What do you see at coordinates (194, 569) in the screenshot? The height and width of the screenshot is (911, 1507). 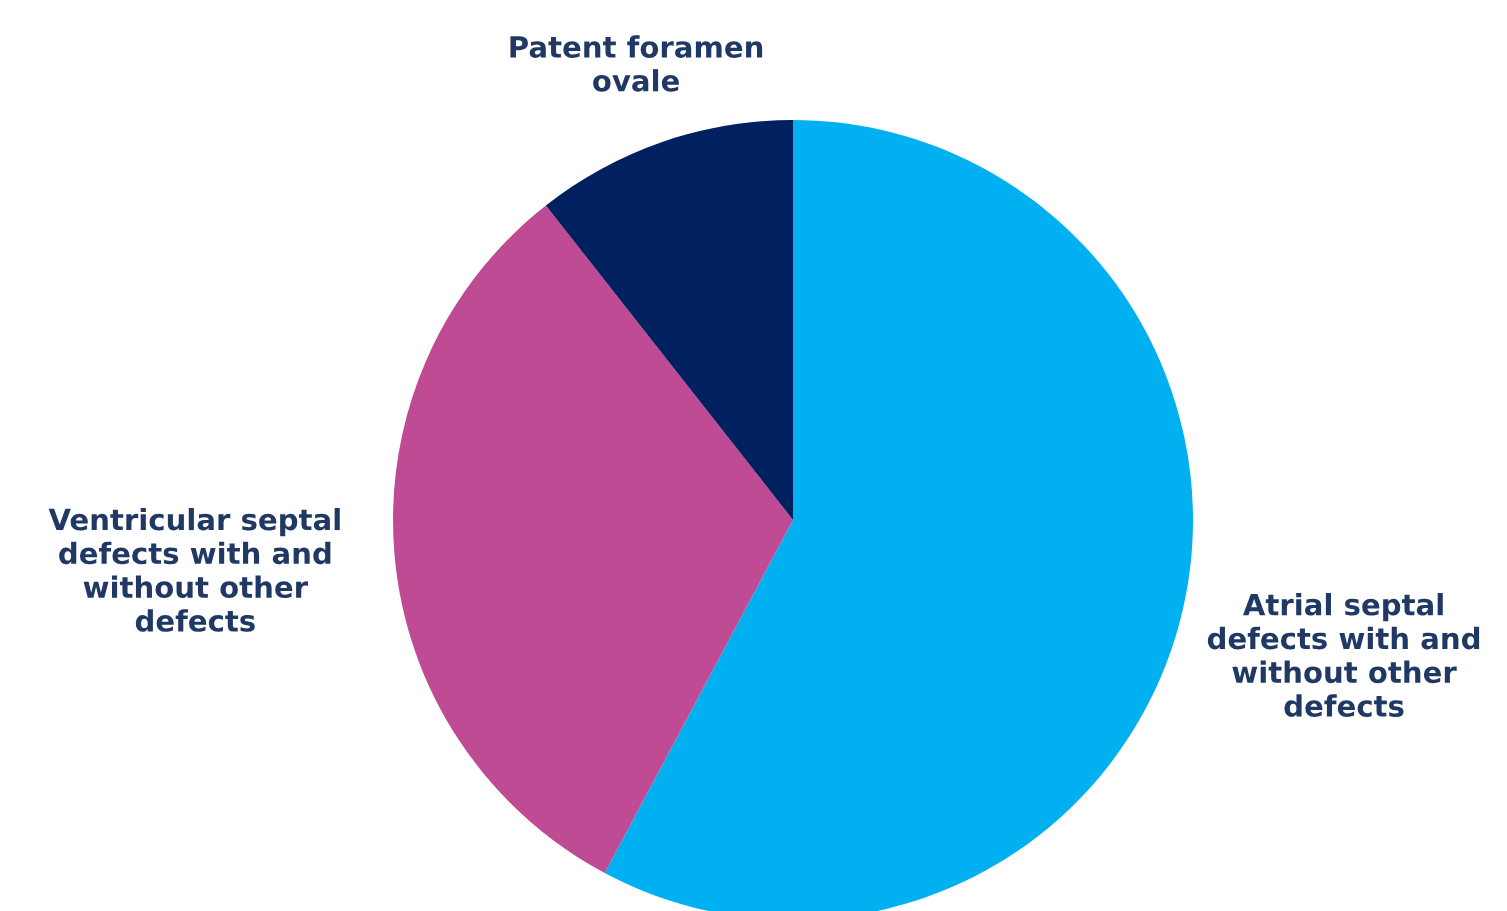 I see `slice-label: Ventricular septal defects with and without other defects` at bounding box center [194, 569].